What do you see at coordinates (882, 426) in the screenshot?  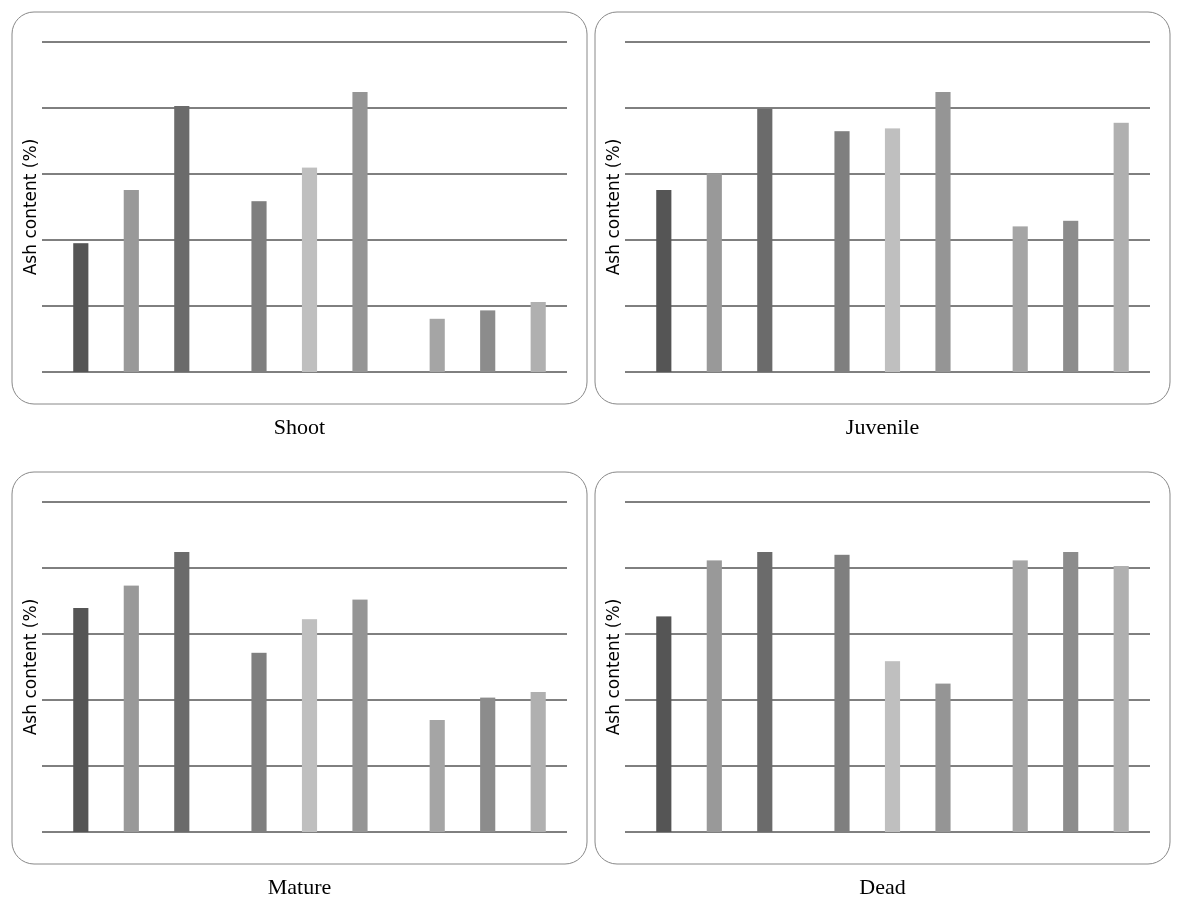 I see `text: Juvenile` at bounding box center [882, 426].